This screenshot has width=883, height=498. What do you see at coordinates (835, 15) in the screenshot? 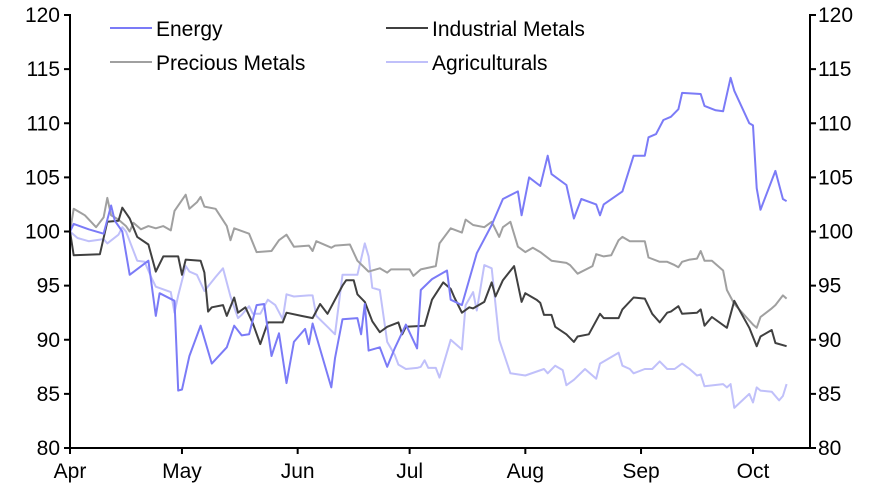
I see `right-y-tick-label: 120` at bounding box center [835, 15].